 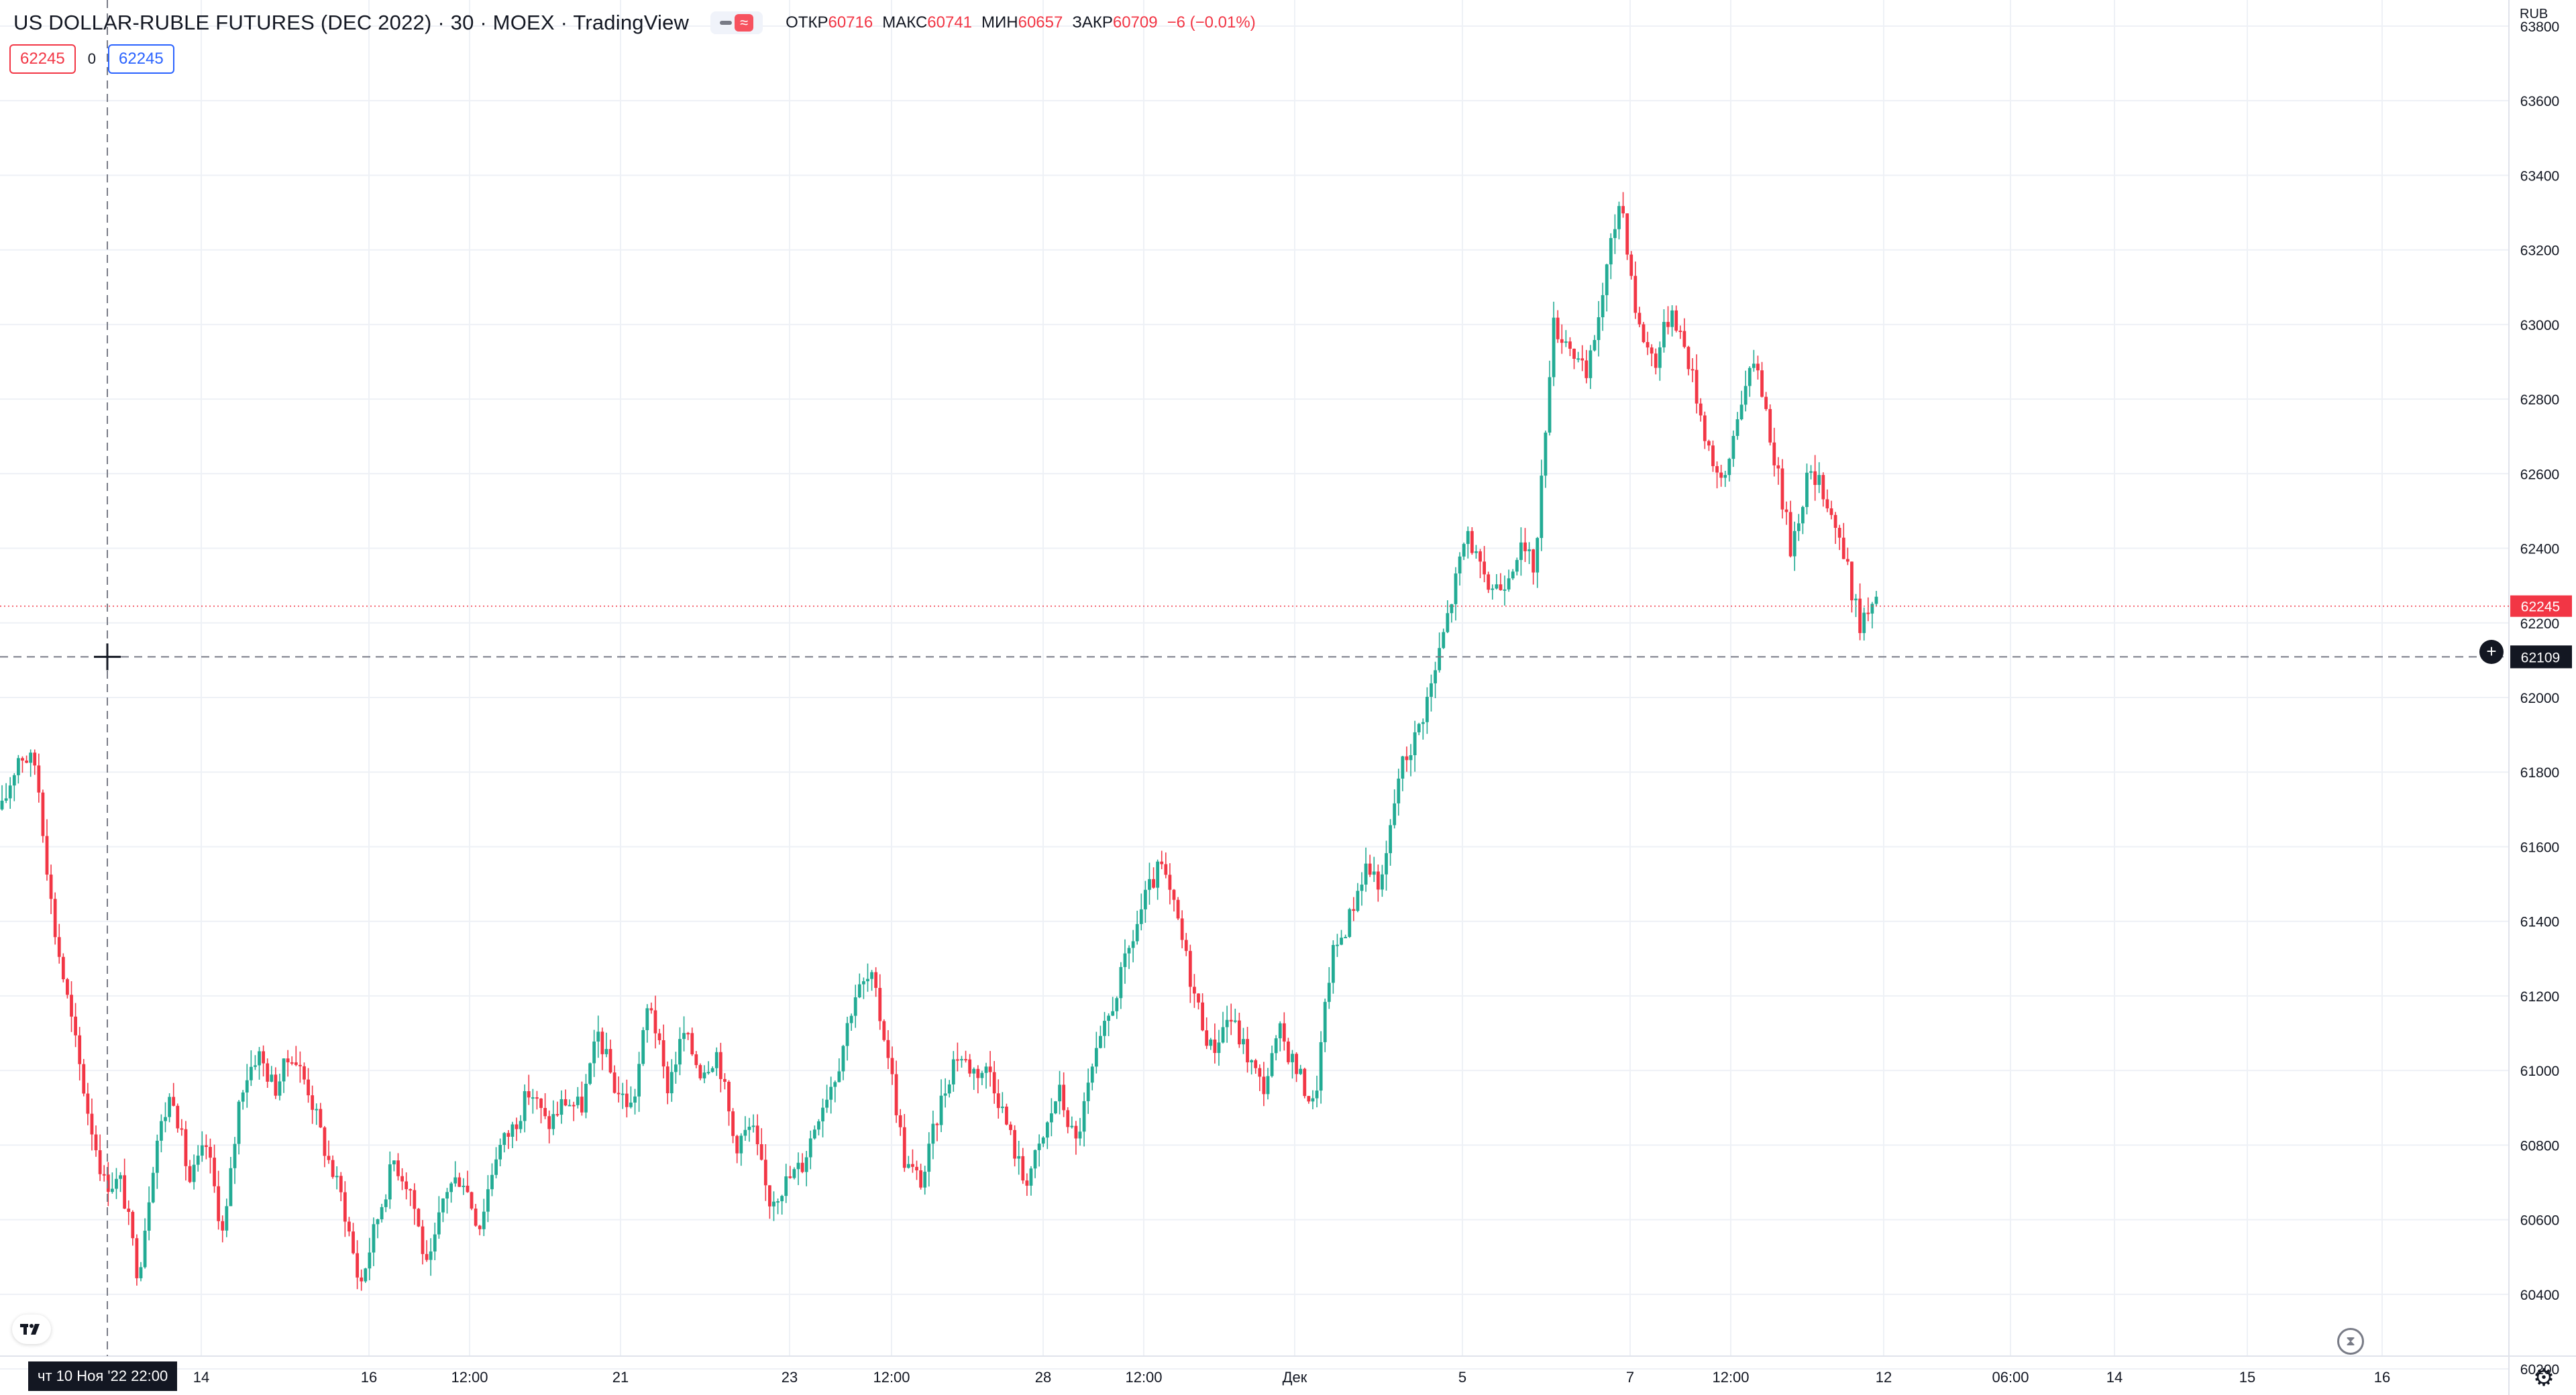 I want to click on y-tick-label: 60200, so click(x=2539, y=1370).